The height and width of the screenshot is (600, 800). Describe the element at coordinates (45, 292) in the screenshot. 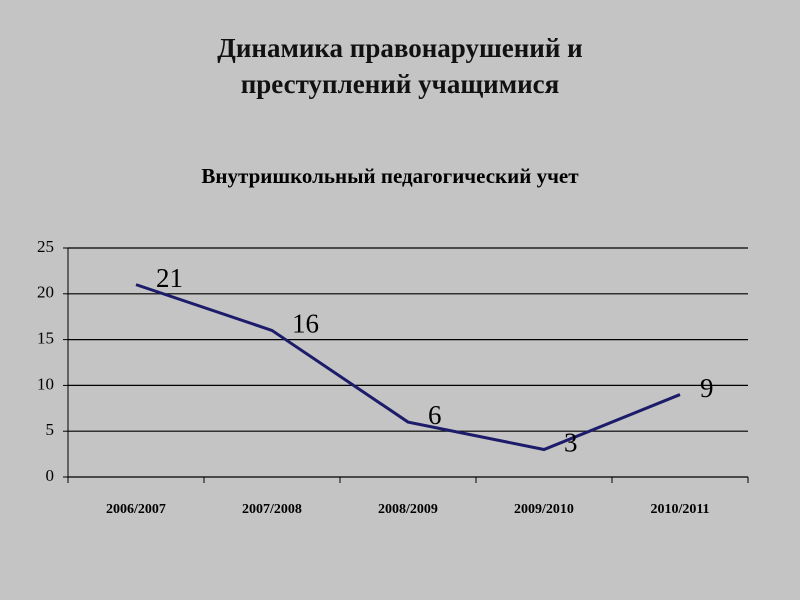

I see `y-tick-label: 20` at that location.